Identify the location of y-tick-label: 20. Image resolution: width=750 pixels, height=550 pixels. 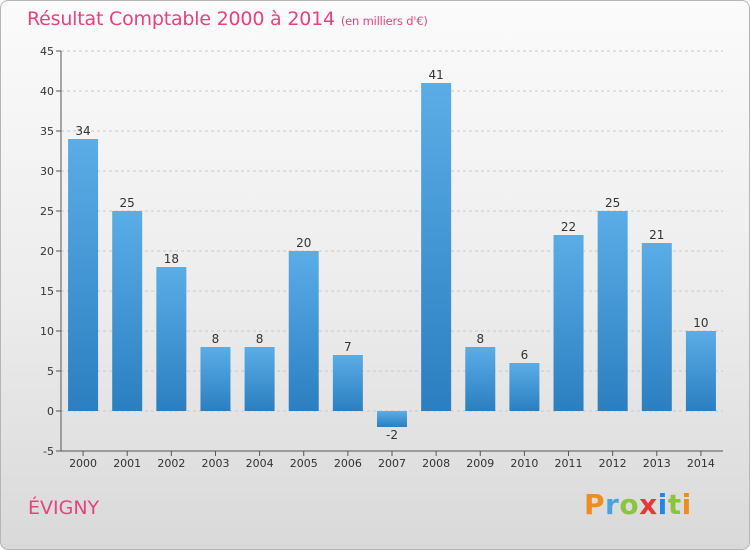
(47, 251).